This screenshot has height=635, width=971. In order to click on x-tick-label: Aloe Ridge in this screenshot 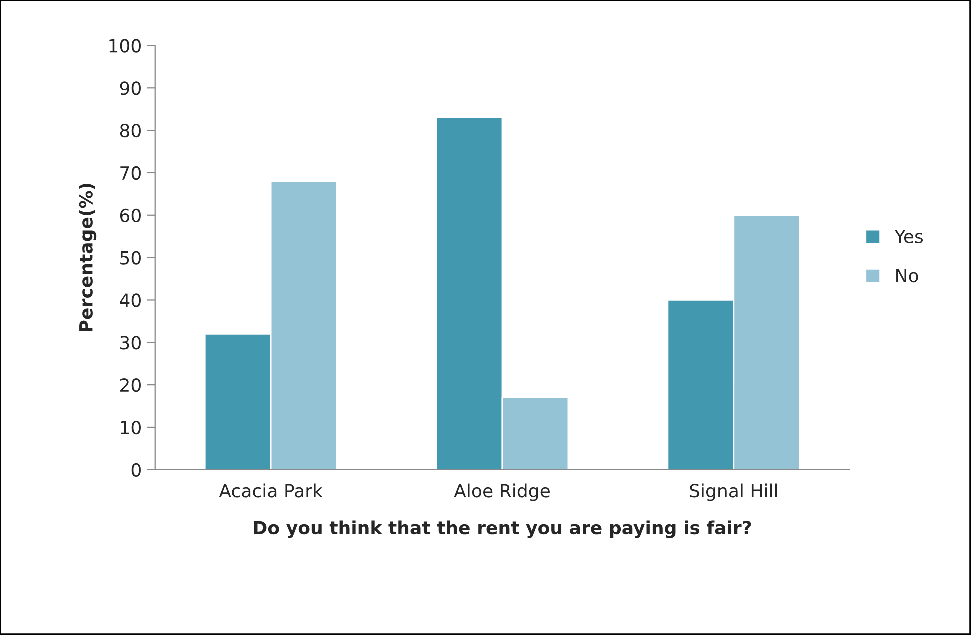, I will do `click(502, 493)`.